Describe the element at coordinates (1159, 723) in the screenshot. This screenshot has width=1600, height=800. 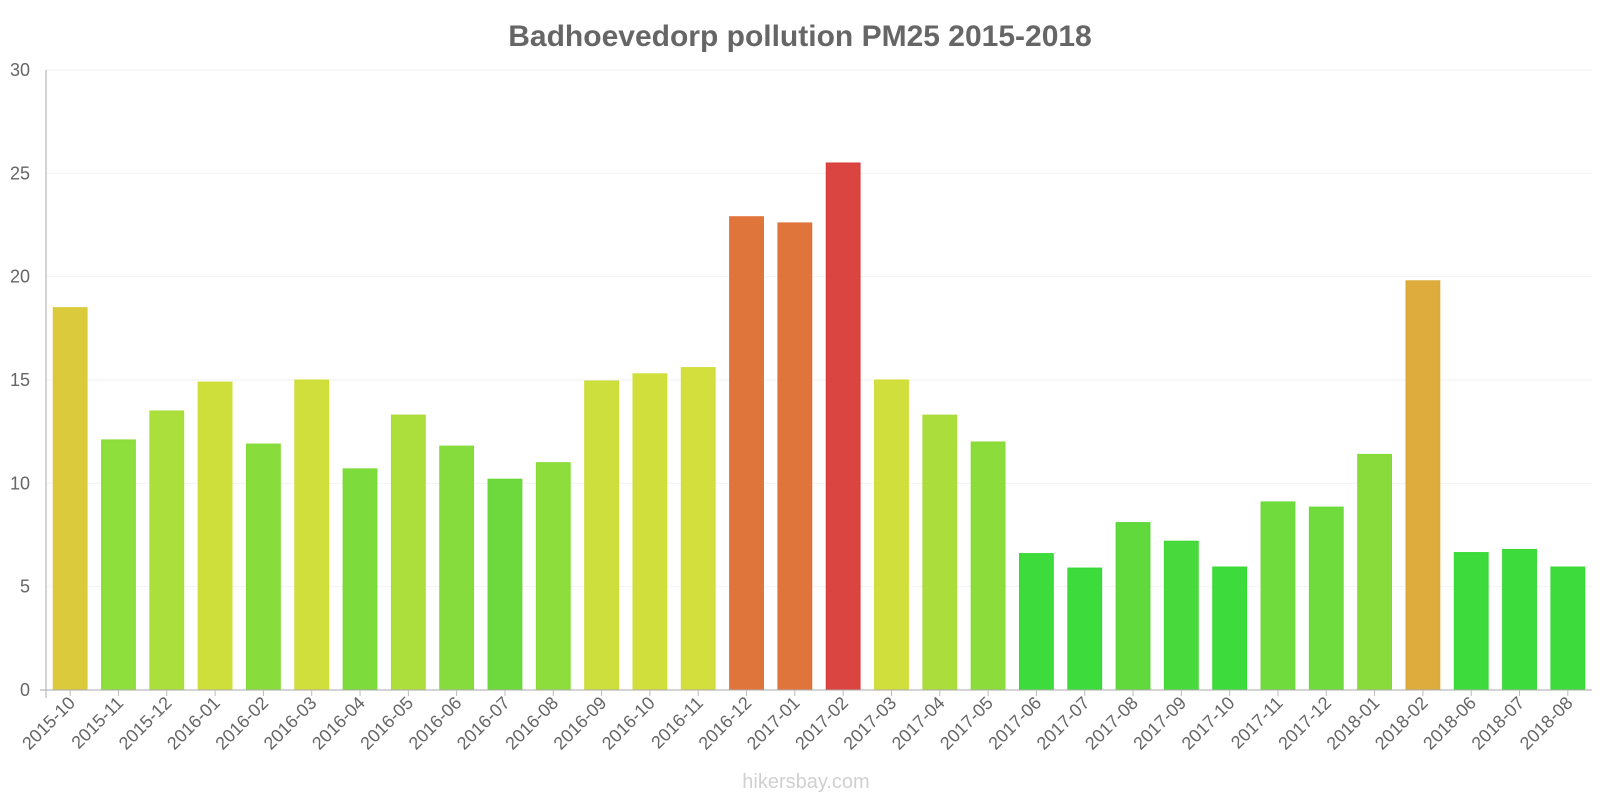
I see `x-tick-label: 2017-09` at that location.